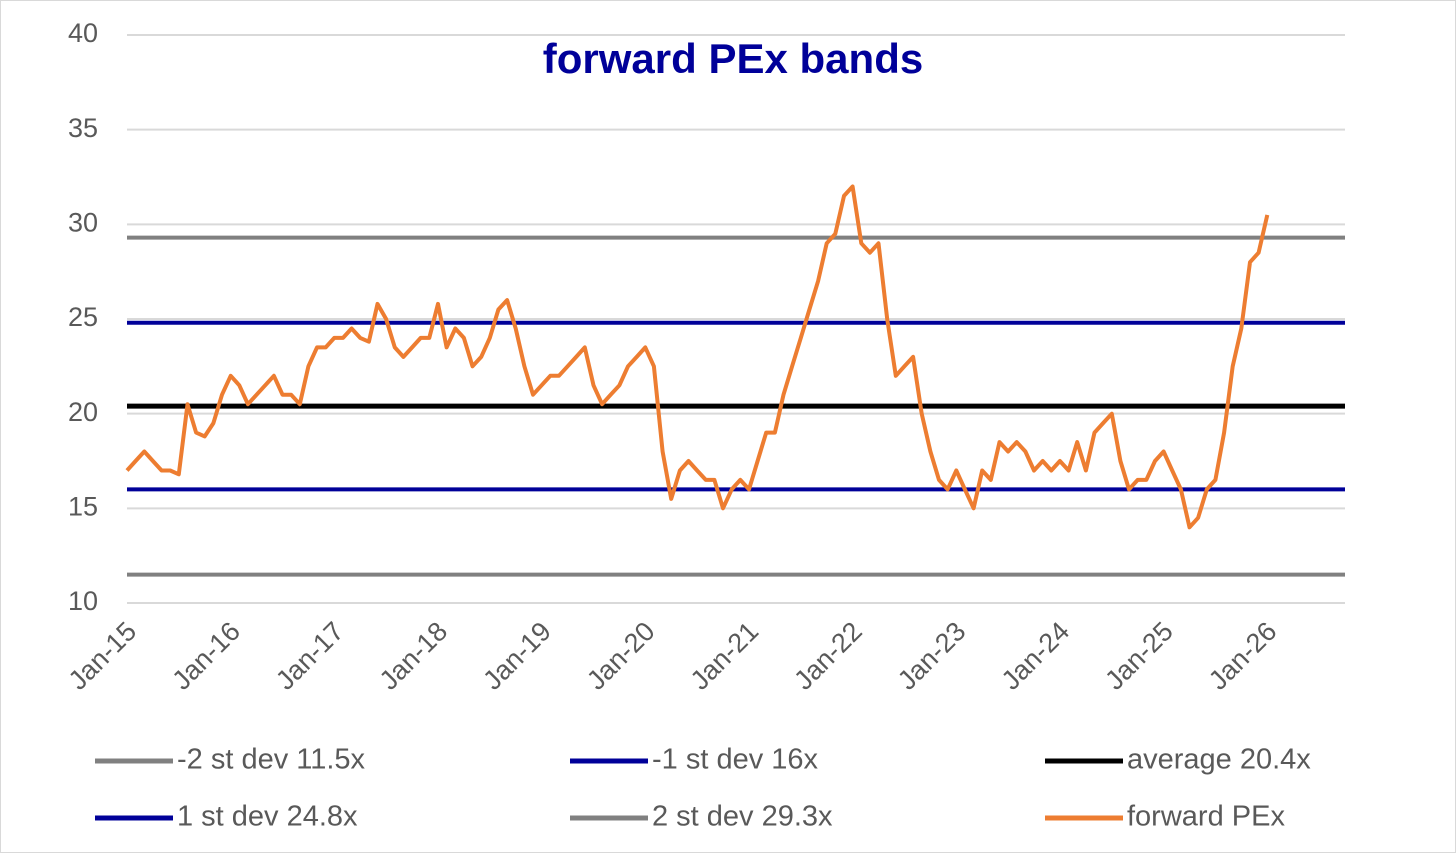 The width and height of the screenshot is (1456, 858). I want to click on legend-label: 2 st dev 29.3x, so click(742, 817).